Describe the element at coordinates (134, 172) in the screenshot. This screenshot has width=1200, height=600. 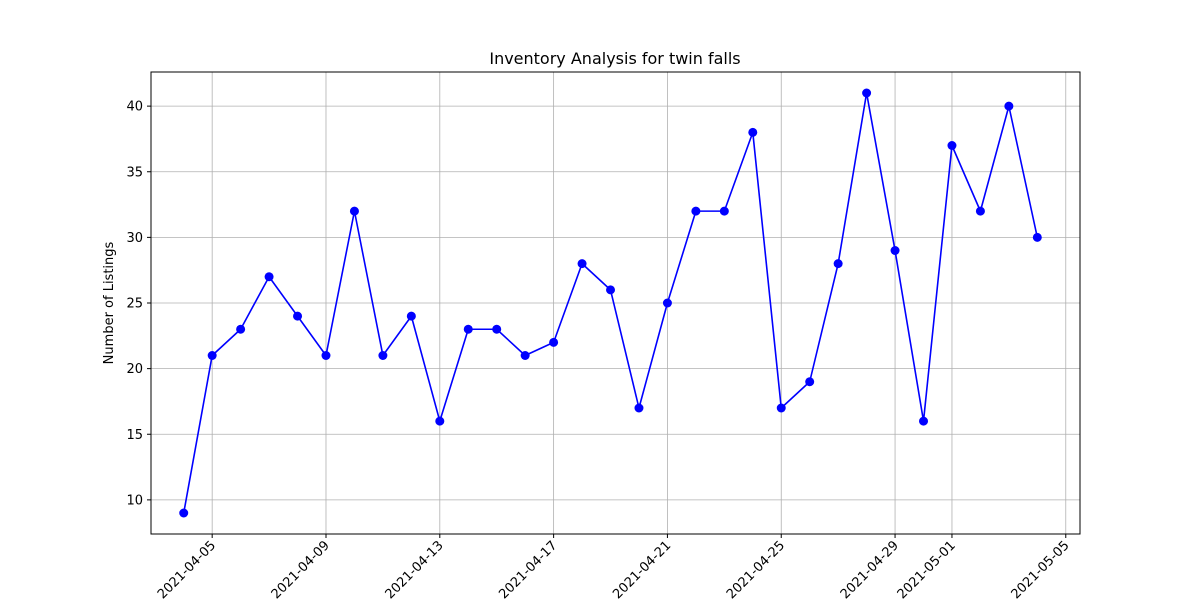
I see `y-tick-label: 35` at that location.